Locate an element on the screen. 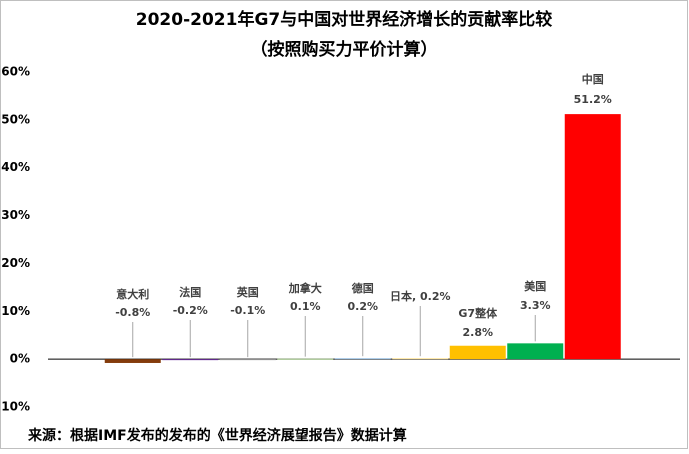  data-label-name: G7整体 is located at coordinates (478, 313).